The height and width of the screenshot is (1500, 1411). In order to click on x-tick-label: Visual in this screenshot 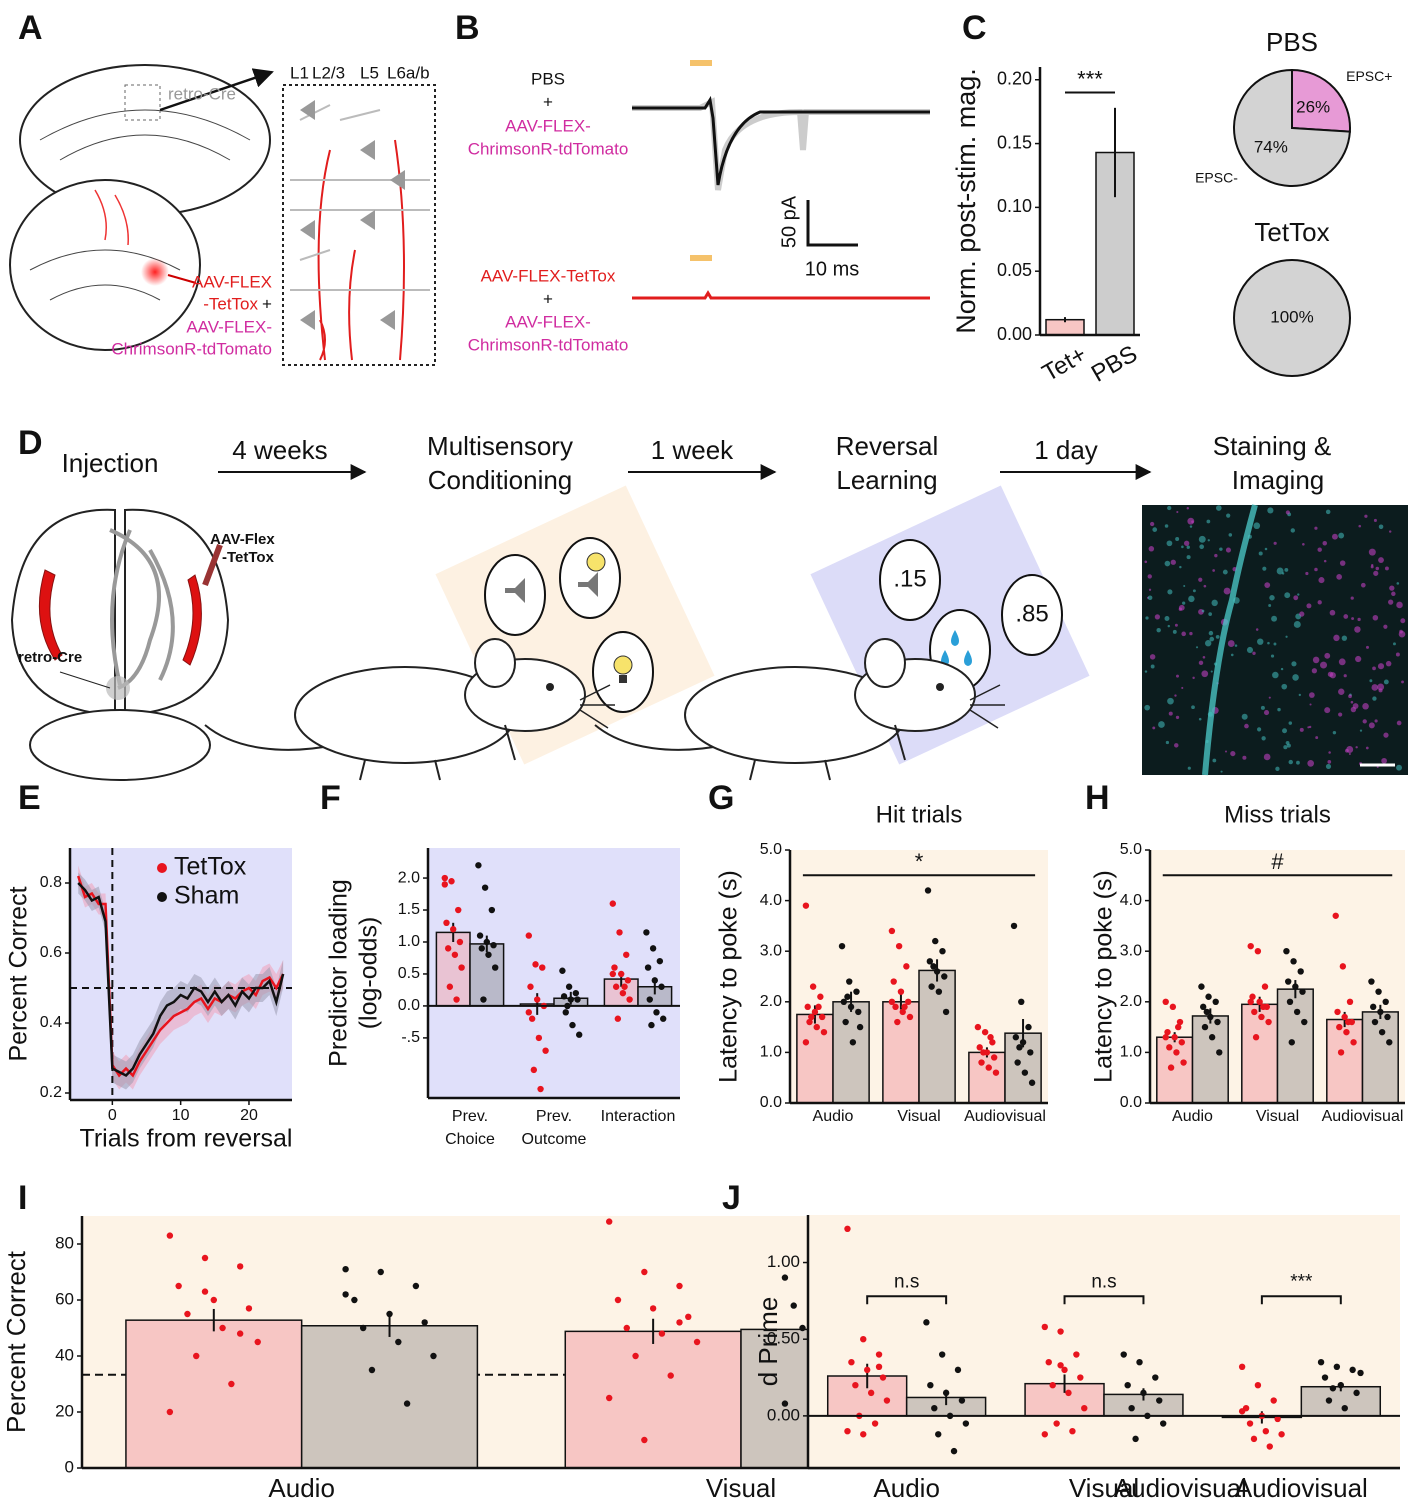, I will do `click(1277, 1116)`.